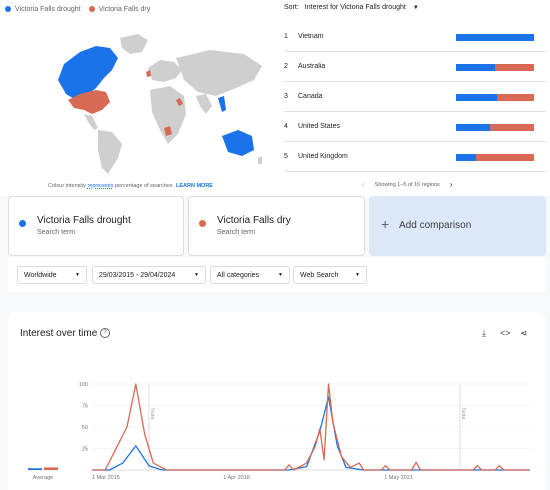  Describe the element at coordinates (484, 333) in the screenshot. I see `download-icon: ⤓` at that location.